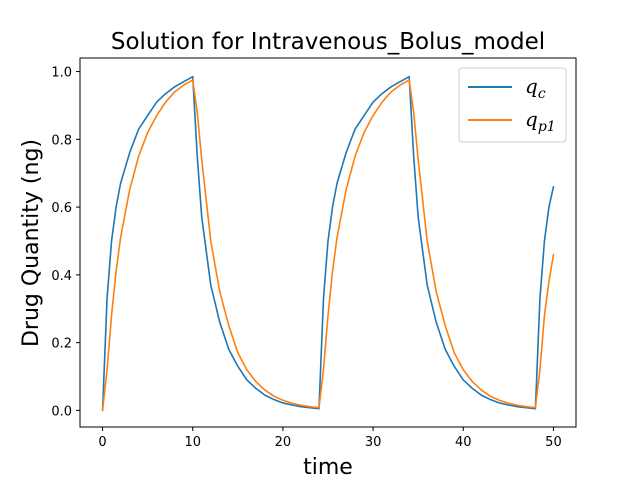 This screenshot has height=480, width=640. I want to click on y-ticks: 0.0 0.2 0.4 0.6 0.8 1.0, so click(65, 242).